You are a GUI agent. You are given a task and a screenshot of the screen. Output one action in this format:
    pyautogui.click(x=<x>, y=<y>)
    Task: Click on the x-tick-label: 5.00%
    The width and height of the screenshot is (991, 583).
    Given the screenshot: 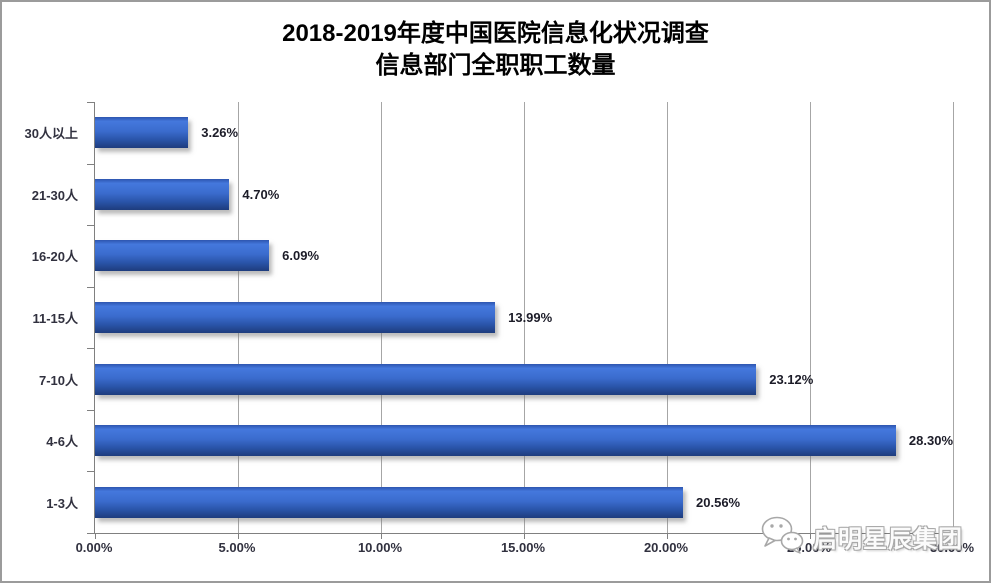 What is the action you would take?
    pyautogui.click(x=237, y=547)
    